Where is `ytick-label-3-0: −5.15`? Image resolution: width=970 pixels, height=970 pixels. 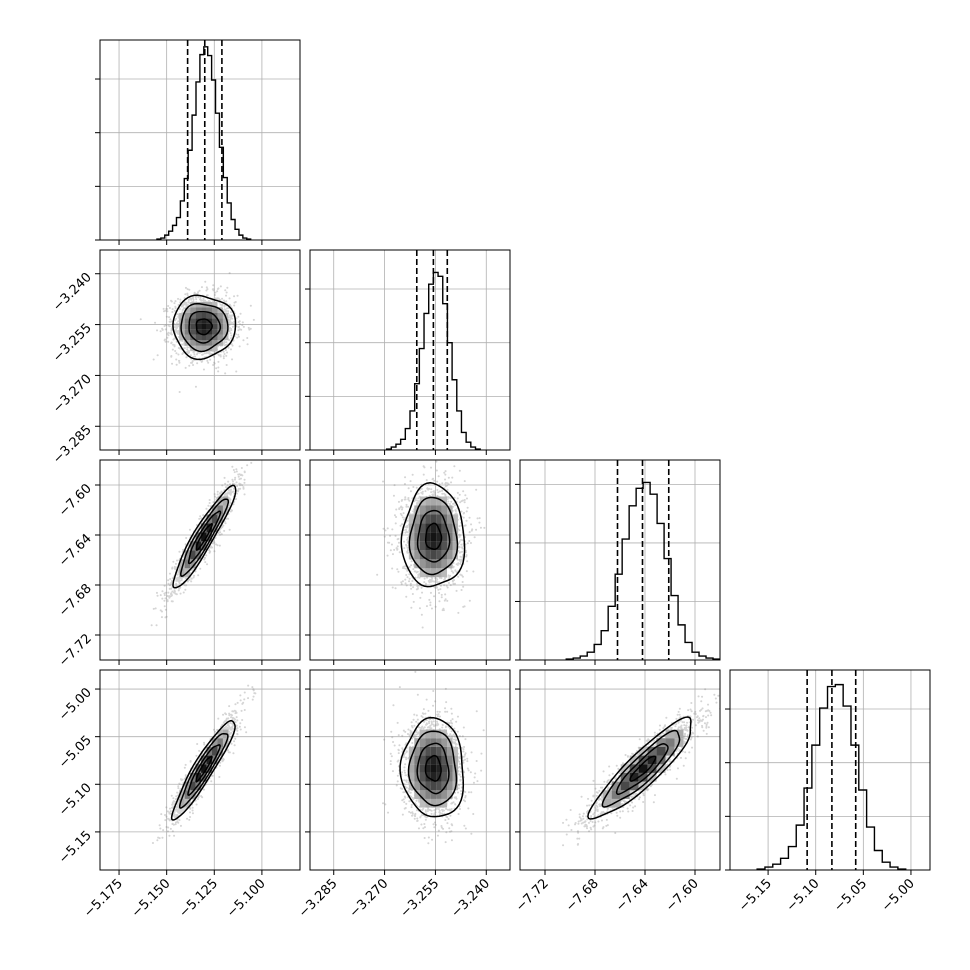 ytick-label-3-0: −5.15 is located at coordinates (75, 847).